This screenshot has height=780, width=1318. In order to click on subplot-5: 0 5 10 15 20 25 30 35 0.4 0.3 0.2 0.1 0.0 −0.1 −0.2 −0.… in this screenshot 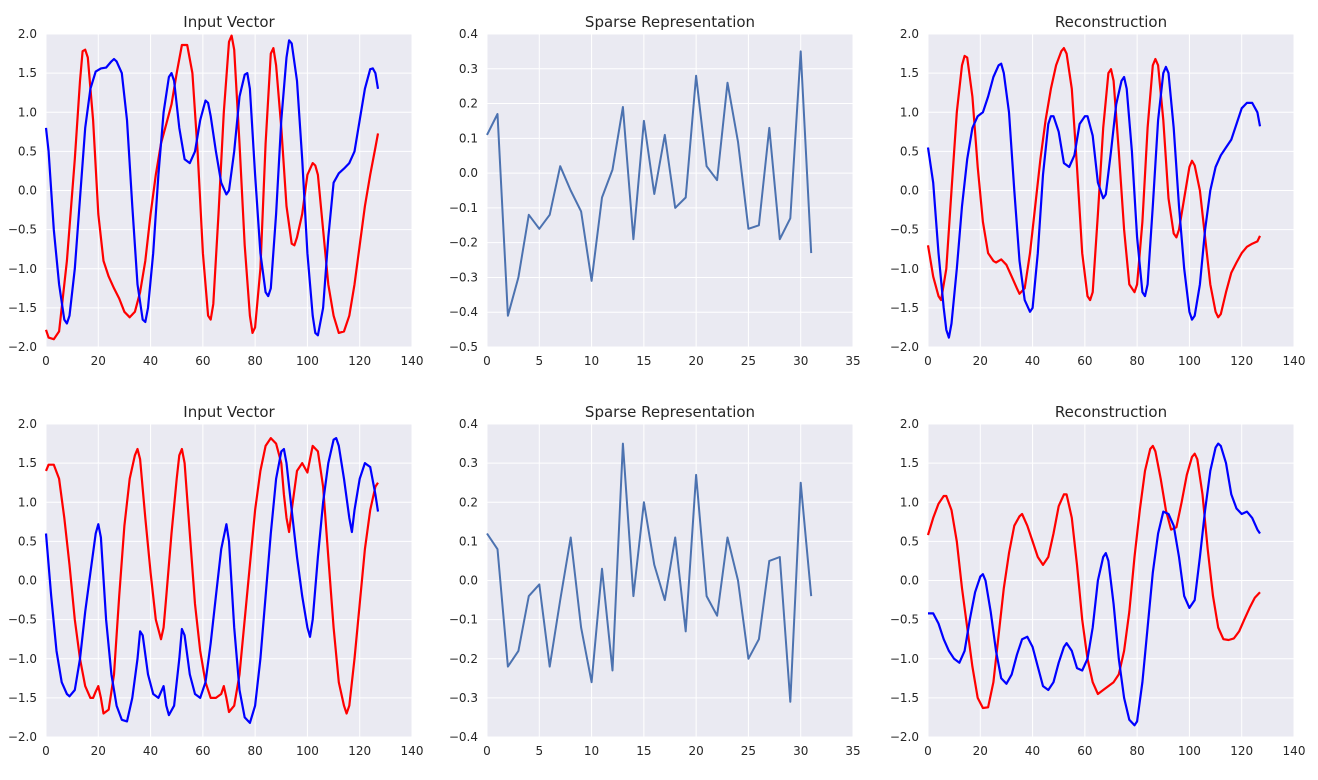, I will do `click(655, 580)`.